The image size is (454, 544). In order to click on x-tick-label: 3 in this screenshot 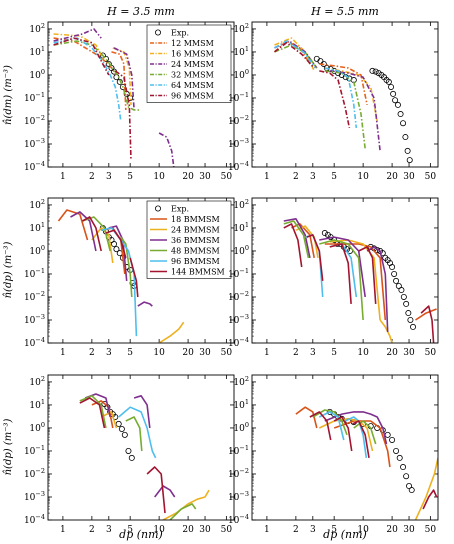, I will do `click(109, 177)`.